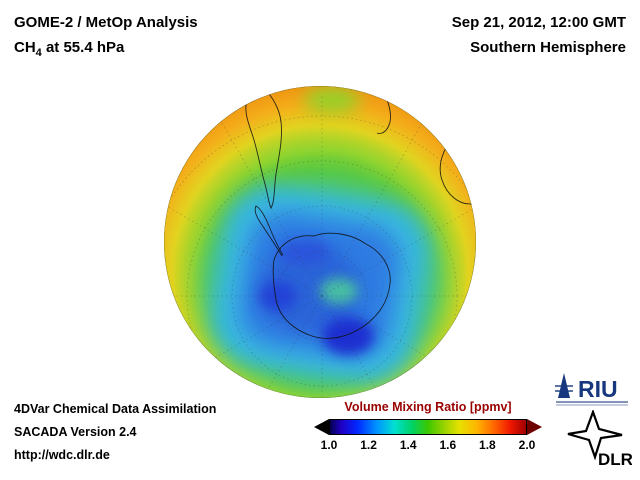 The height and width of the screenshot is (480, 640). Describe the element at coordinates (598, 389) in the screenshot. I see `riu-logo-text: RIU` at that location.